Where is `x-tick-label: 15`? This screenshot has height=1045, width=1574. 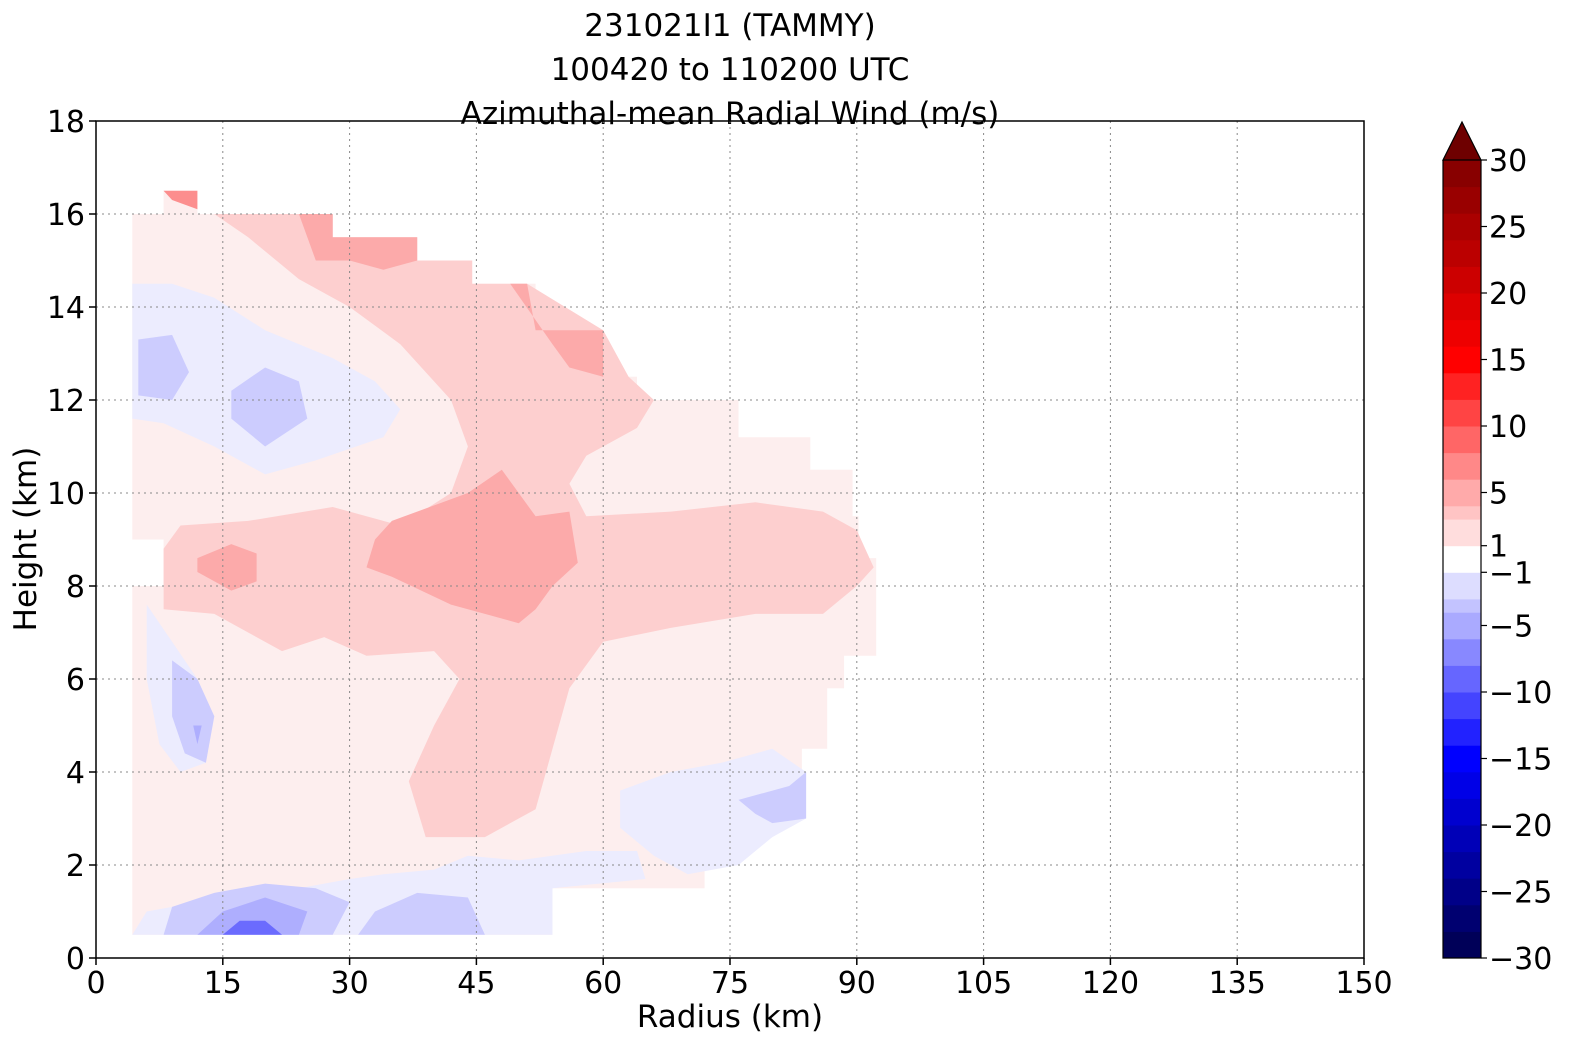 x-tick-label: 15 is located at coordinates (223, 983).